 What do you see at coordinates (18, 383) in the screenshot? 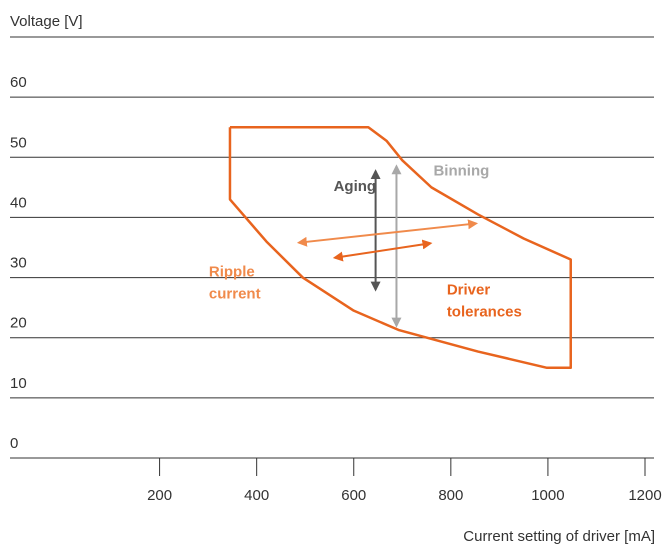
I see `y-tick-label: 10` at bounding box center [18, 383].